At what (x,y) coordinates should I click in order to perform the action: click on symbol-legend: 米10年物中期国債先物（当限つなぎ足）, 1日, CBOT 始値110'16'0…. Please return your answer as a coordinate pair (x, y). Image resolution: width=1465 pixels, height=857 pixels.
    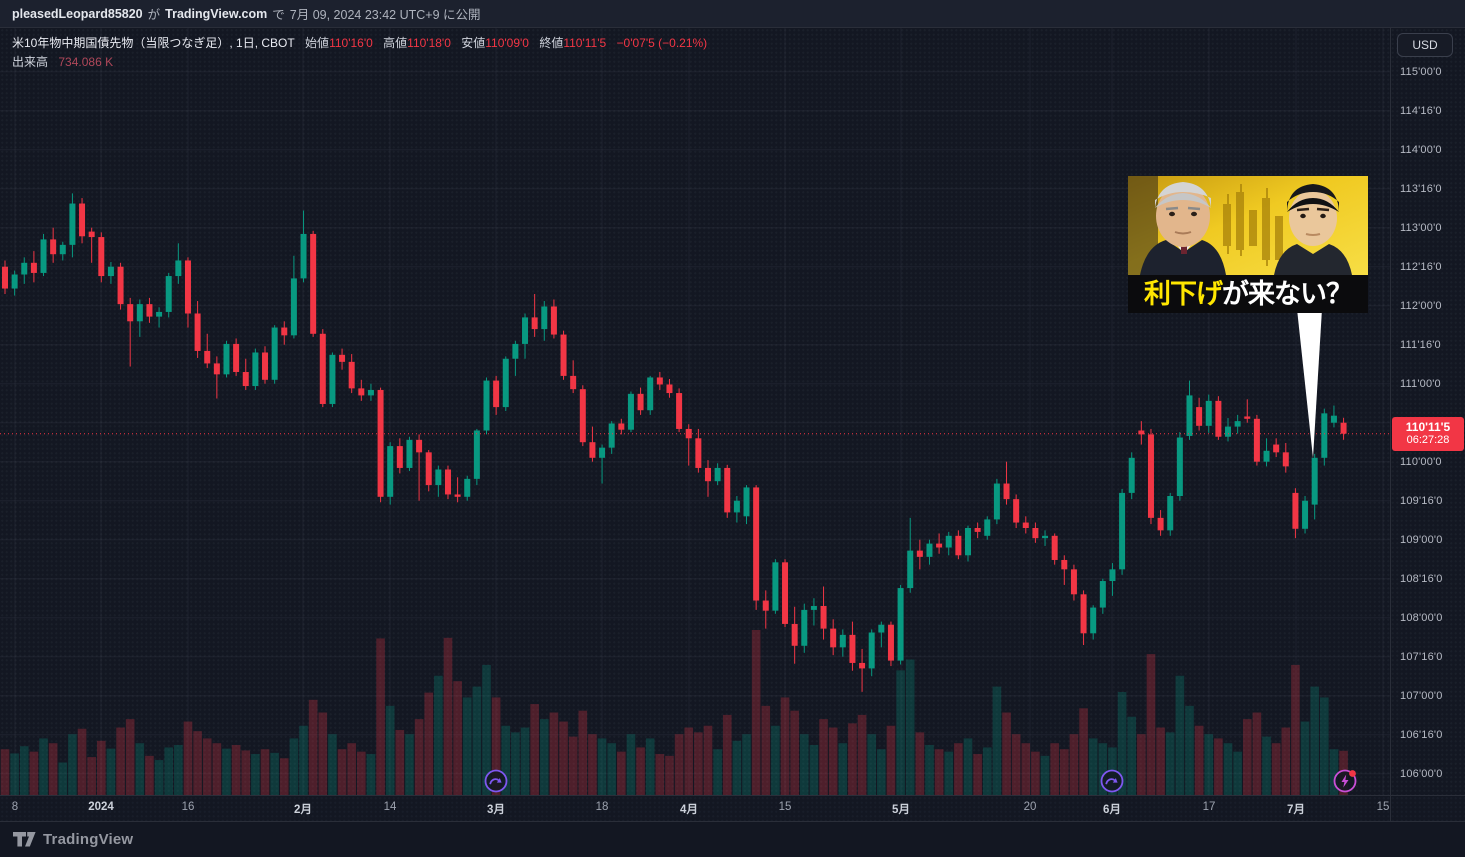
    Looking at the image, I should click on (359, 53).